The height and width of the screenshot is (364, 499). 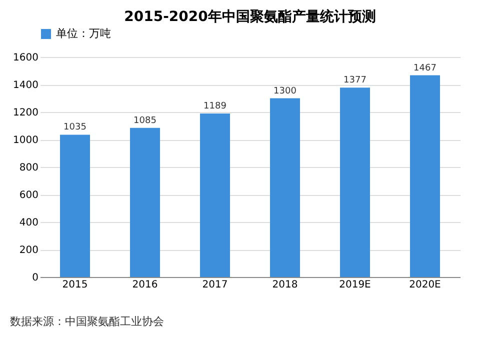 I want to click on y-tick-label: 800, so click(x=28, y=168).